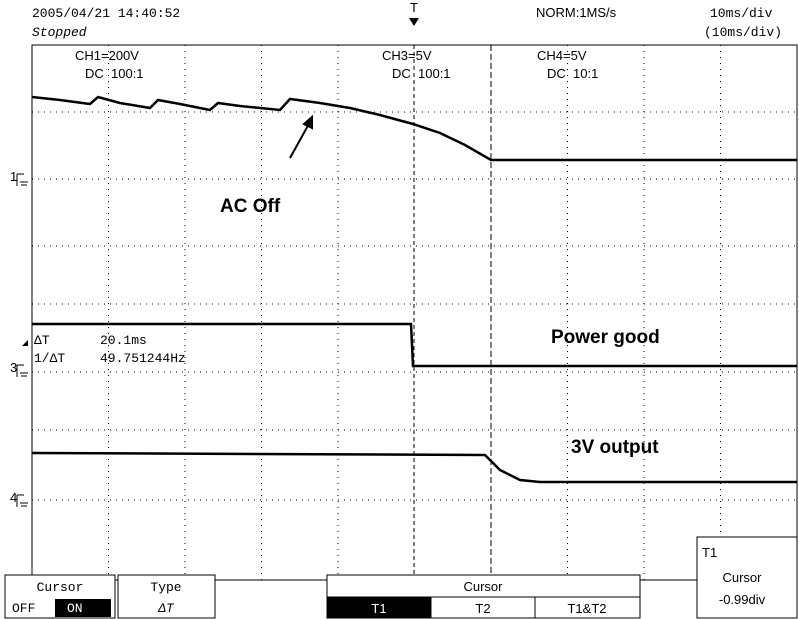  Describe the element at coordinates (414, 22) in the screenshot. I see `trigger-arrow` at that location.